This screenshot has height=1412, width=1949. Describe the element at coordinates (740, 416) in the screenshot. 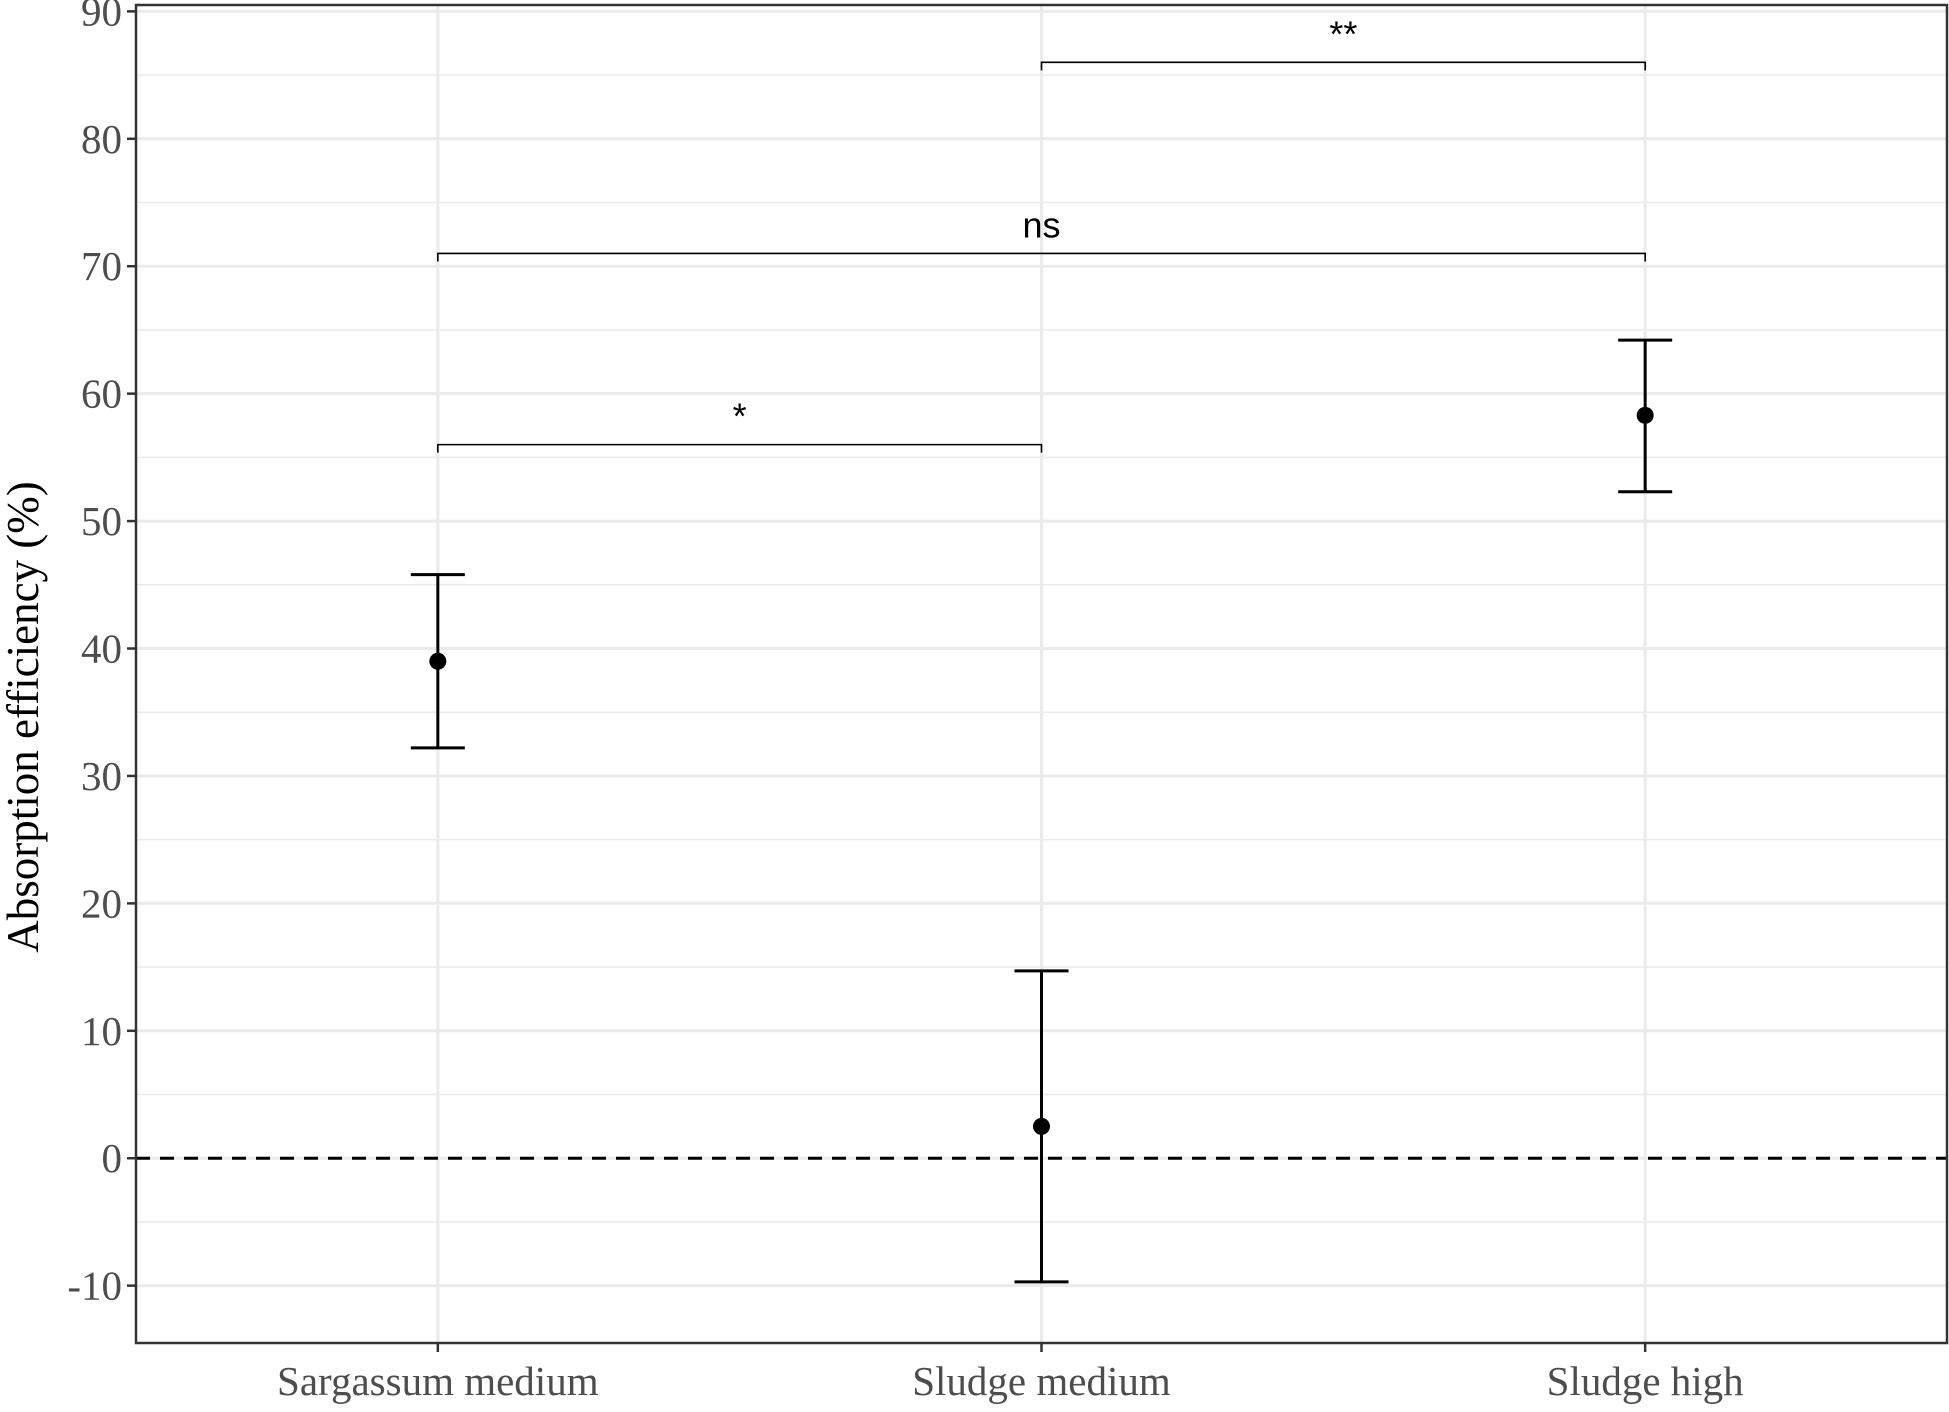

I see `significance-label: *` at that location.